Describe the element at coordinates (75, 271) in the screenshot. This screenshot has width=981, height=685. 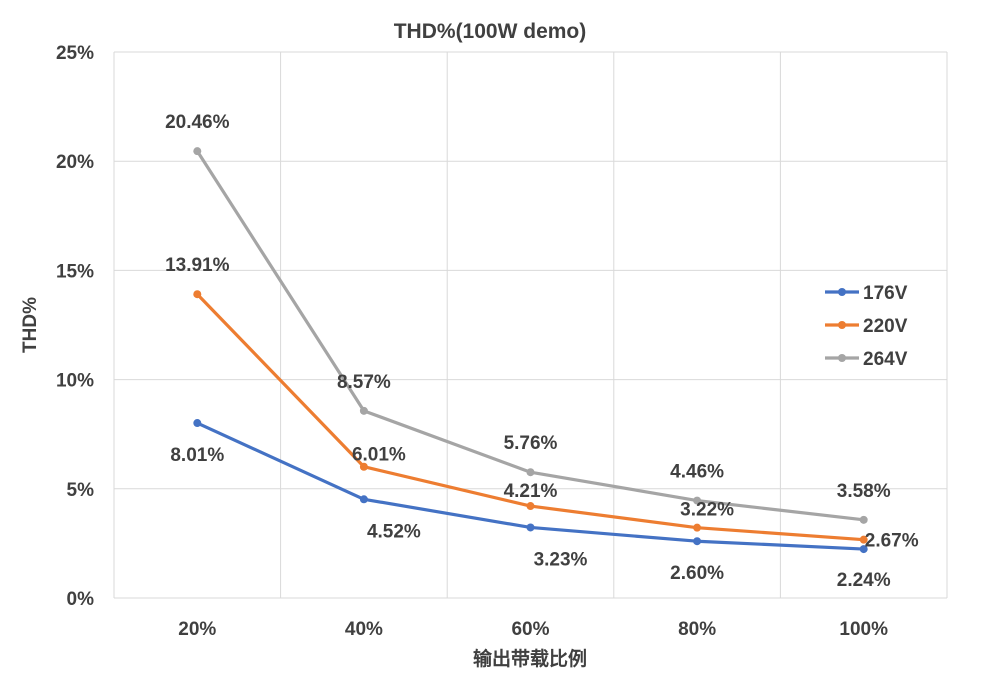
I see `y-tick-label: 15%` at that location.